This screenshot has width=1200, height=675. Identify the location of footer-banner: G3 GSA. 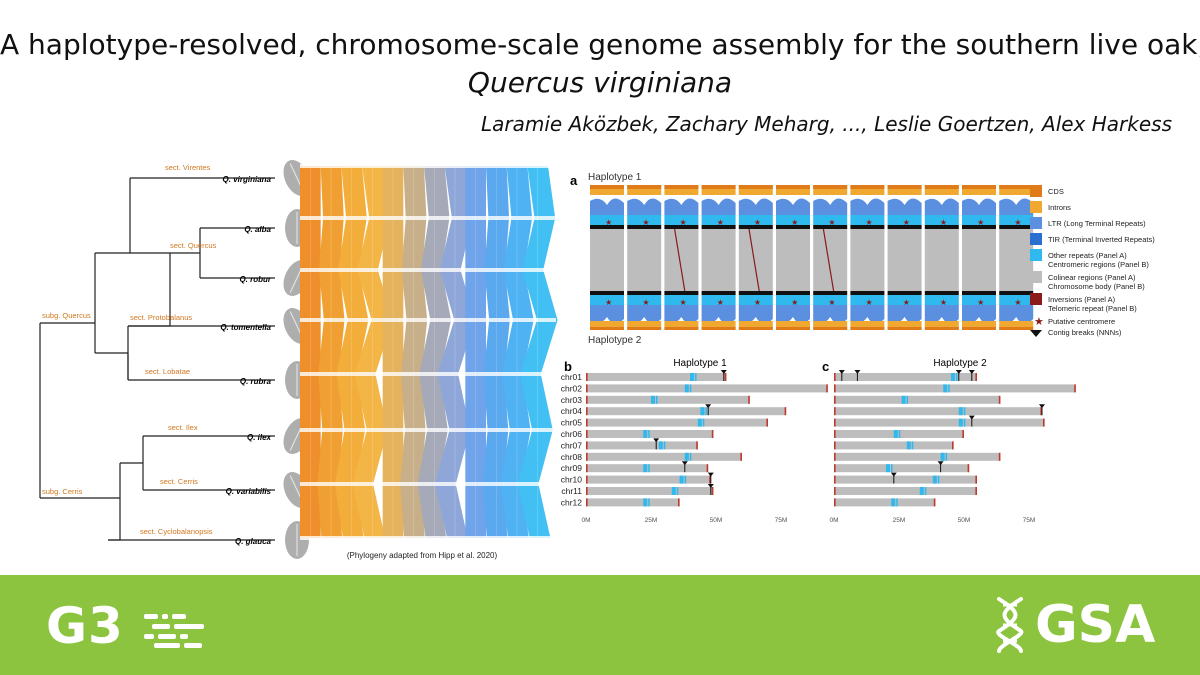
(600, 625).